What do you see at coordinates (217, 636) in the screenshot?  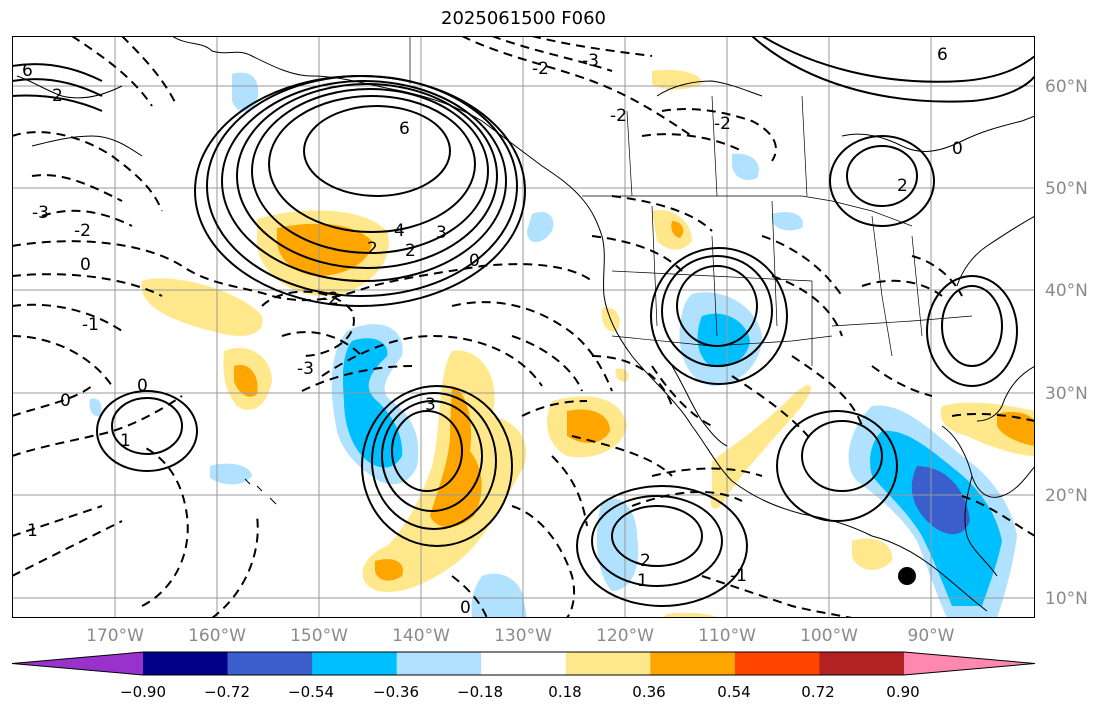 I see `lon-label: 160°W` at bounding box center [217, 636].